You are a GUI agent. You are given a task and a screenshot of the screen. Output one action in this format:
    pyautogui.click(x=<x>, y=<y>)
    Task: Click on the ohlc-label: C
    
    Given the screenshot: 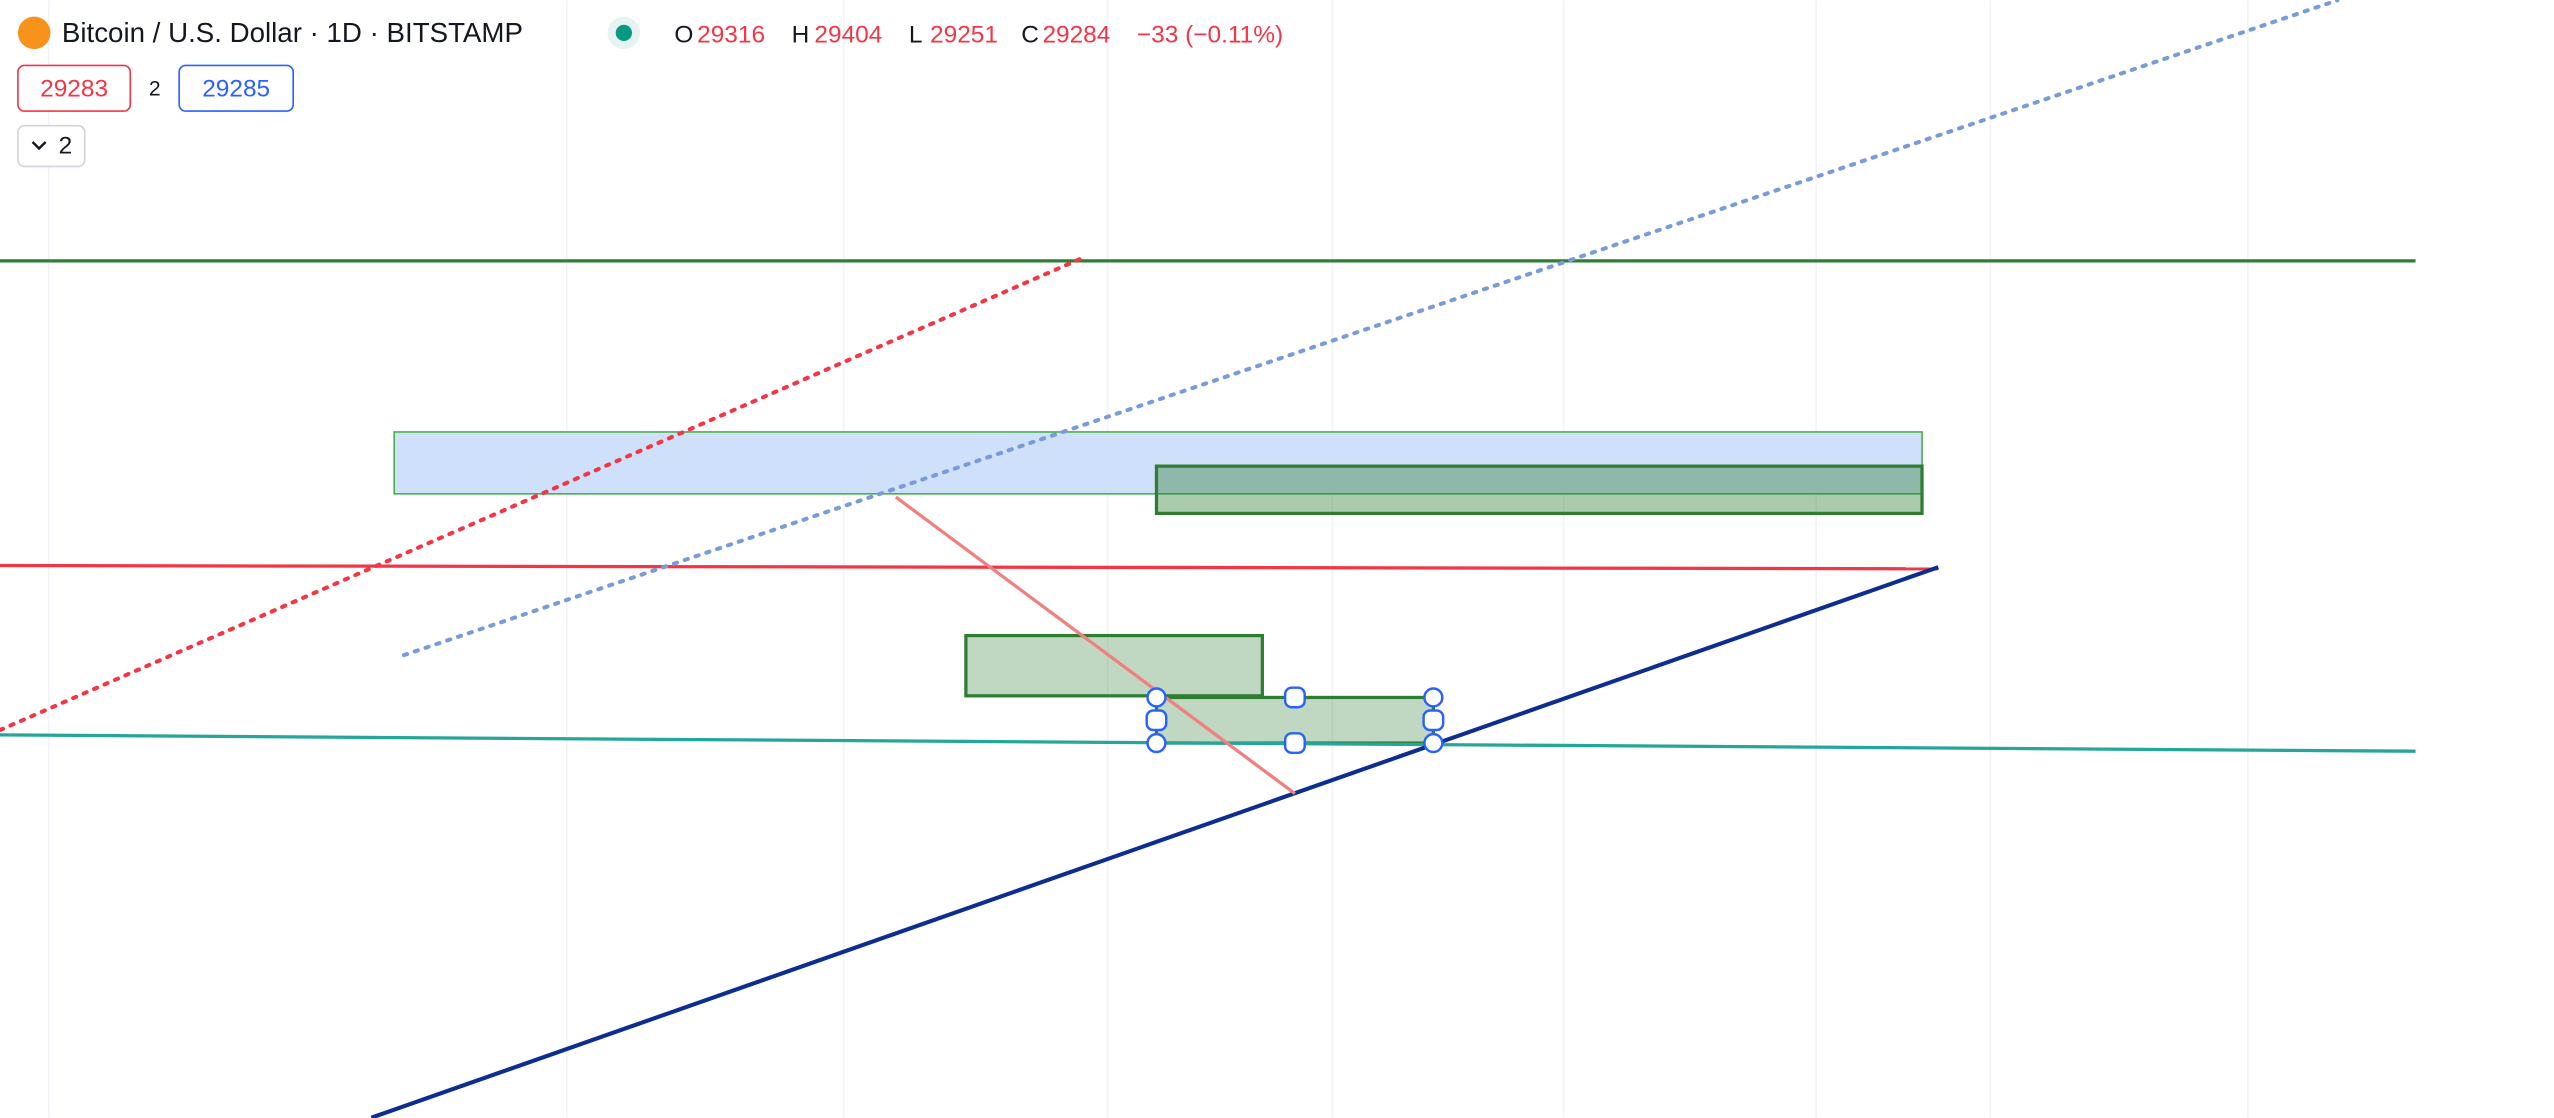 What is the action you would take?
    pyautogui.click(x=1030, y=35)
    